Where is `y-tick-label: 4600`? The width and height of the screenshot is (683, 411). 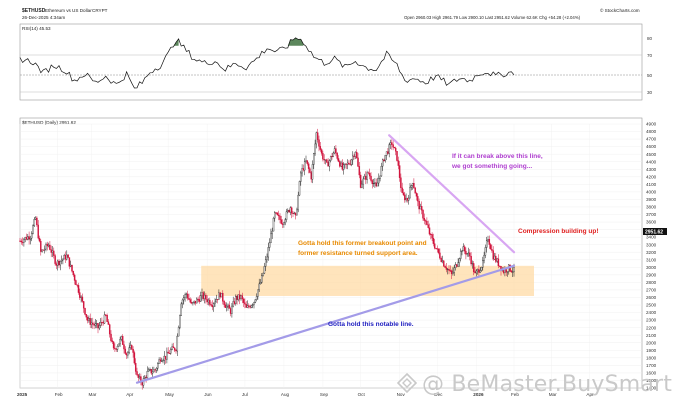
y-tick-label: 4600 is located at coordinates (651, 146).